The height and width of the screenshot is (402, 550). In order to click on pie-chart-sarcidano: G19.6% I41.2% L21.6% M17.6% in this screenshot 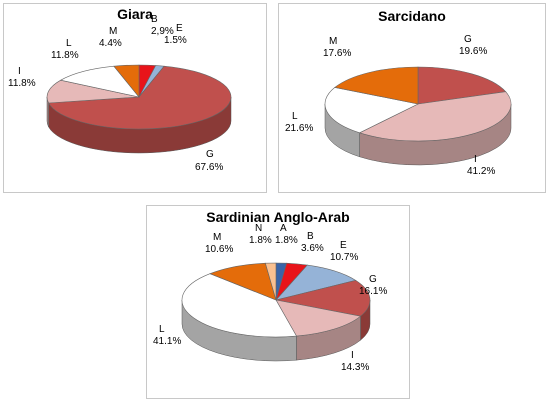, I will do `click(398, 105)`.